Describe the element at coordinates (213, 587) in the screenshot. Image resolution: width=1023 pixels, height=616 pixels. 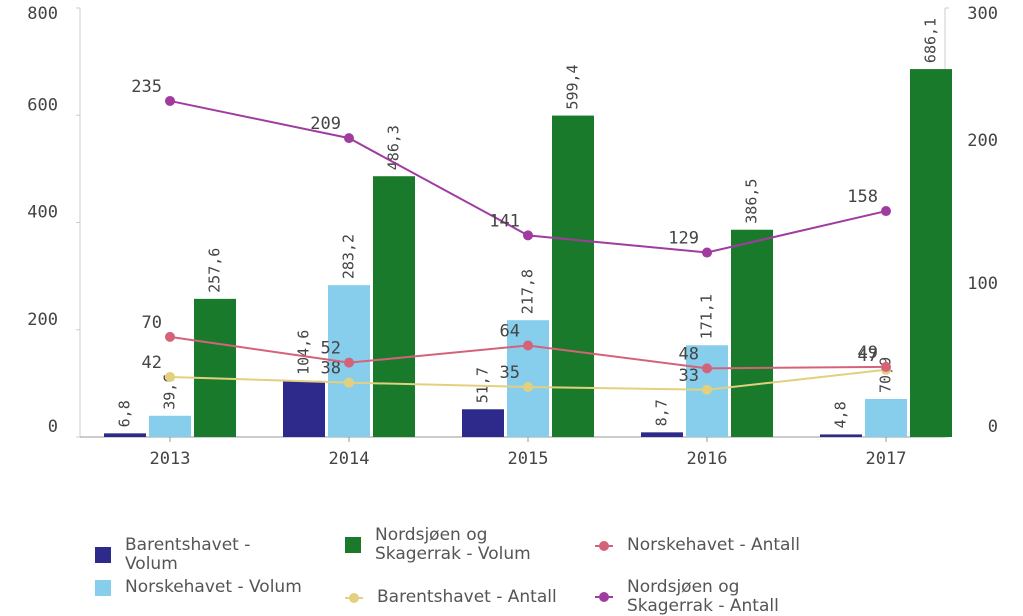
I see `legend-label: Norskehavet - Volum` at that location.